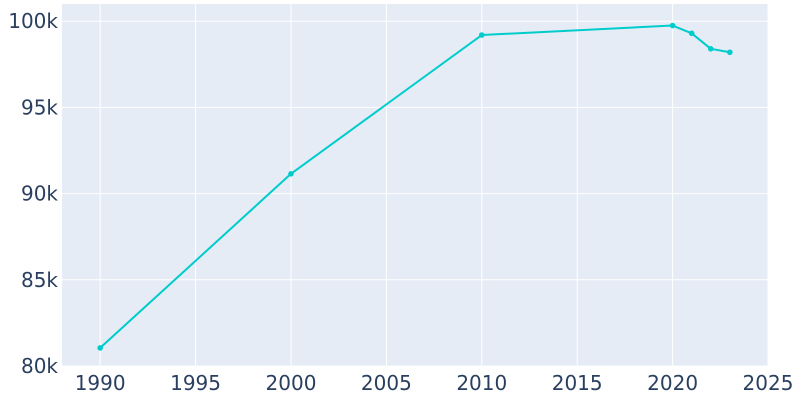 Image resolution: width=800 pixels, height=400 pixels. I want to click on x-tick-label: 2000, so click(291, 383).